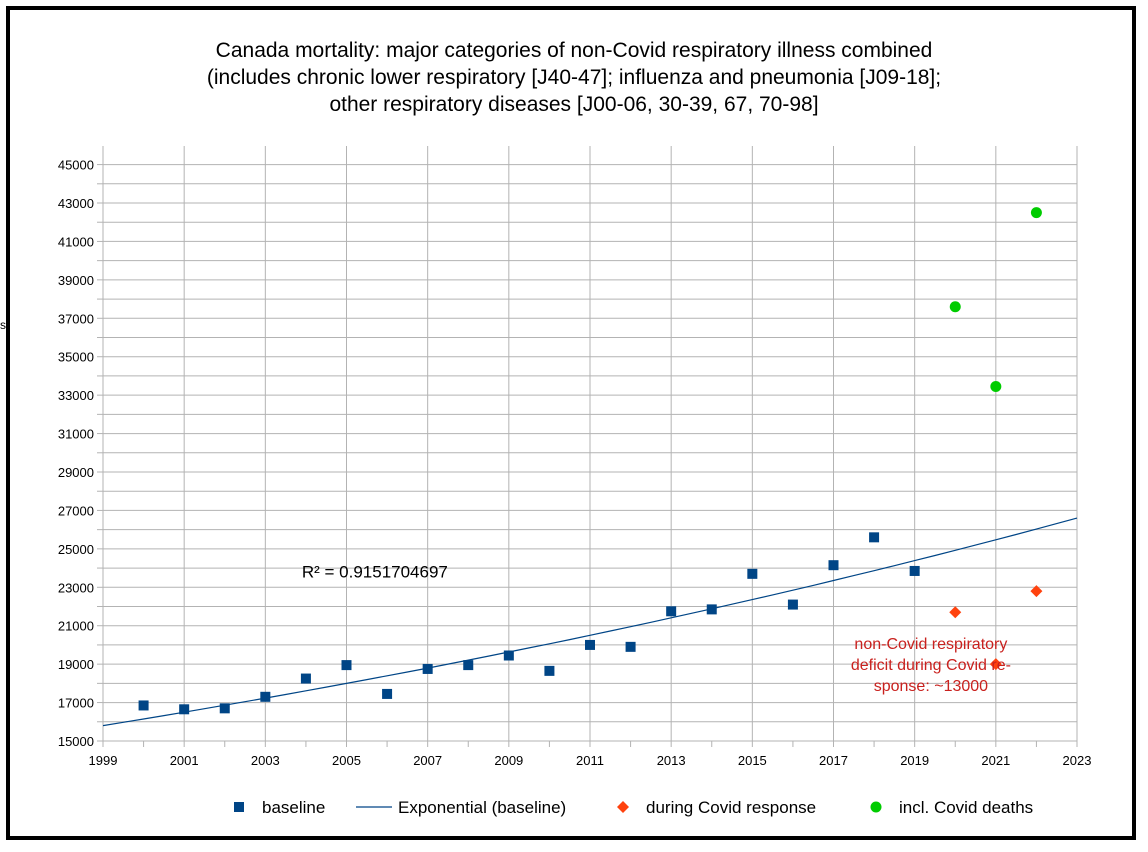  Describe the element at coordinates (671, 760) in the screenshot. I see `x-tick-label: 2013` at that location.